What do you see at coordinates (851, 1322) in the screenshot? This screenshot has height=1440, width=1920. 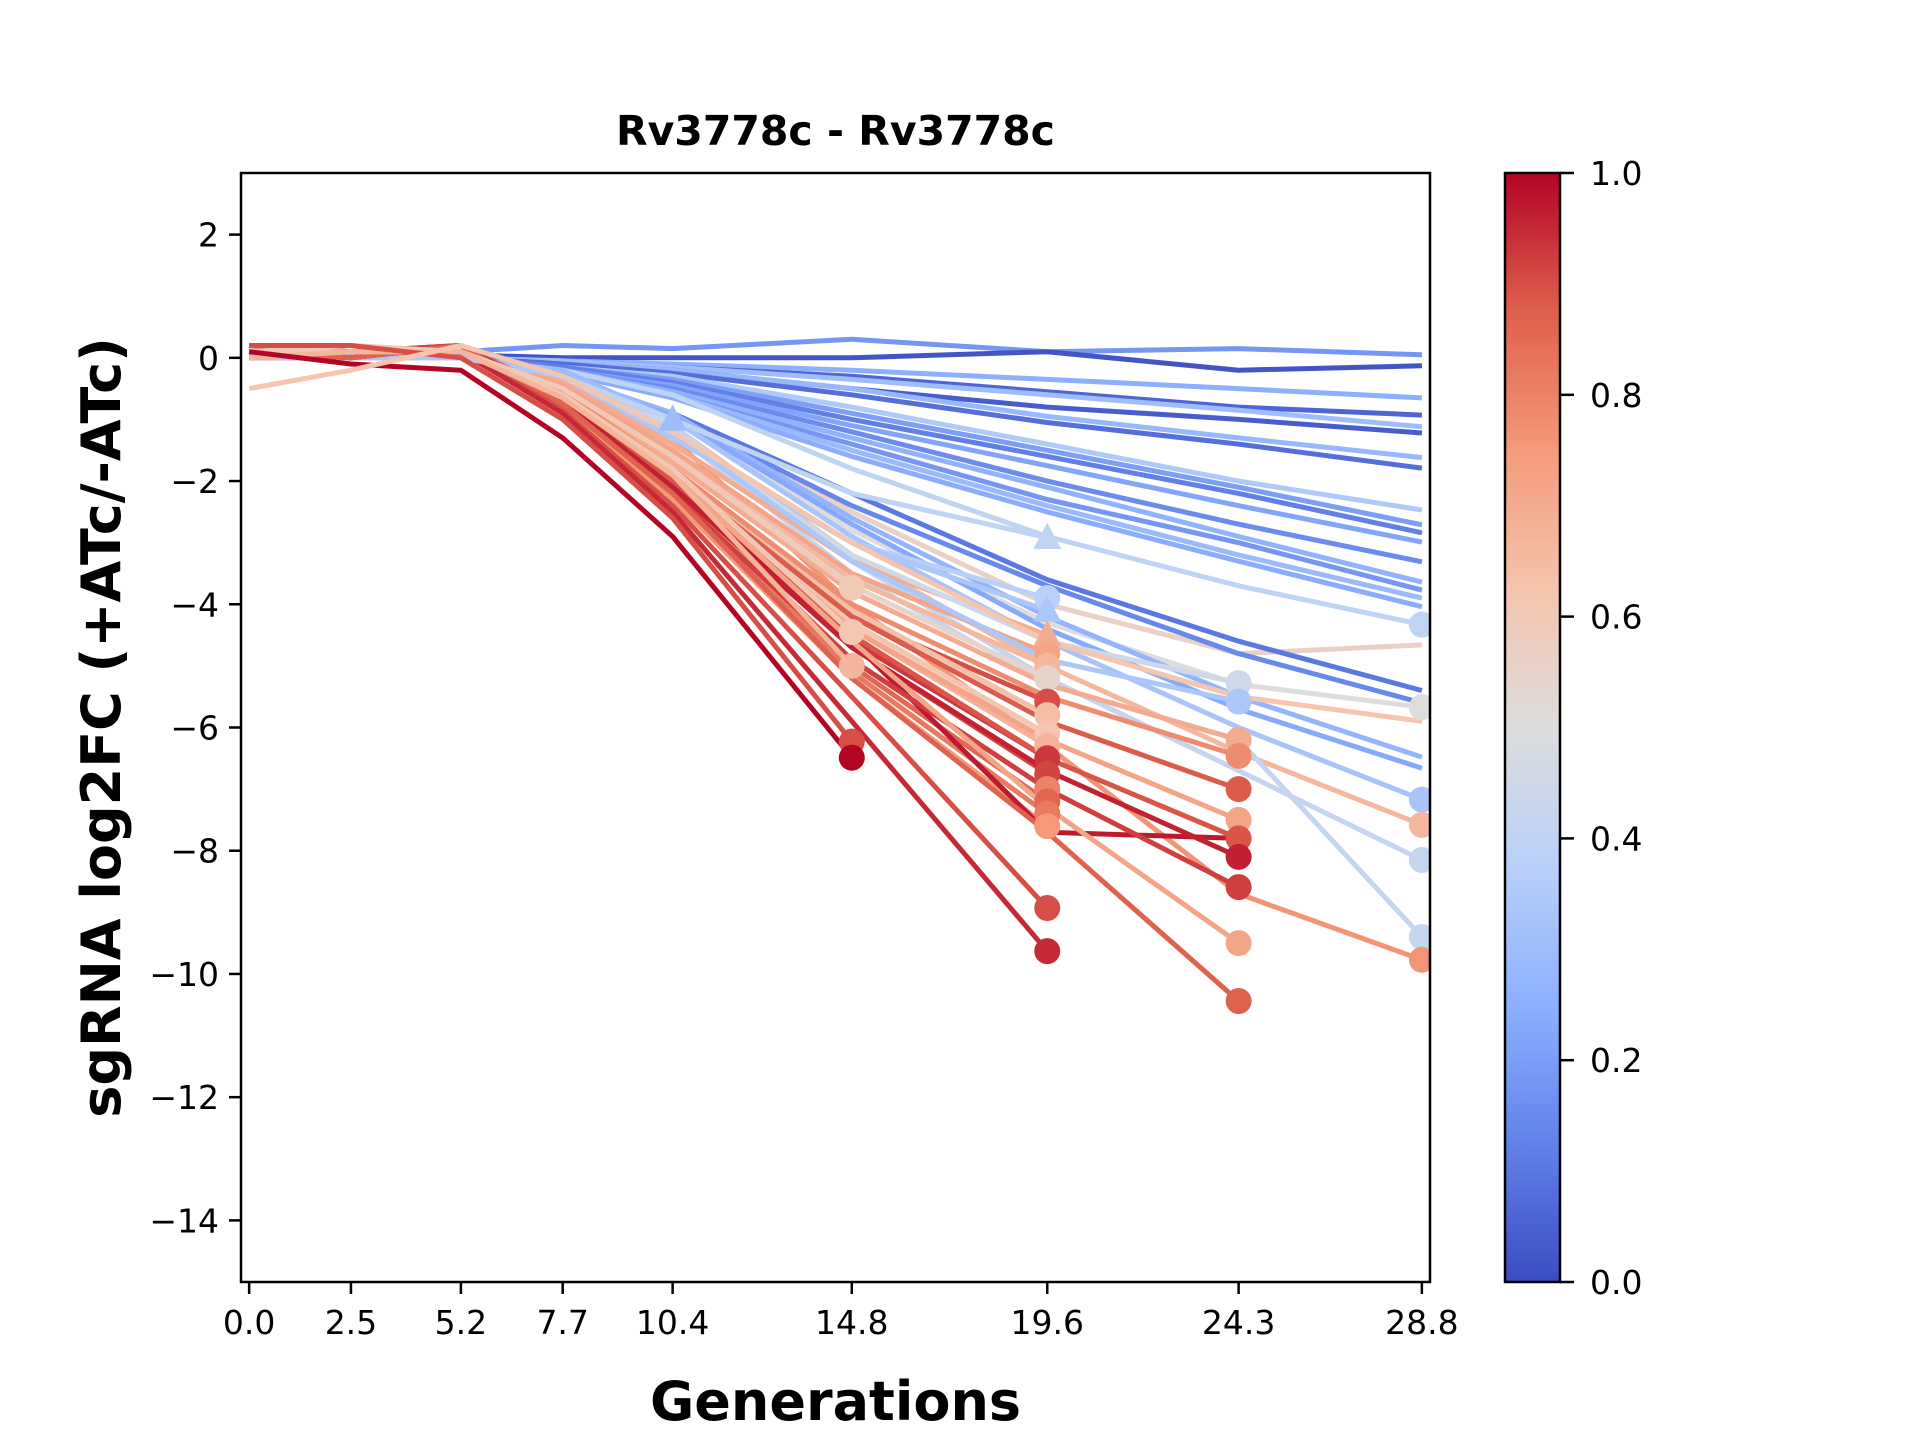 I see `x-tick-label: 14.8` at bounding box center [851, 1322].